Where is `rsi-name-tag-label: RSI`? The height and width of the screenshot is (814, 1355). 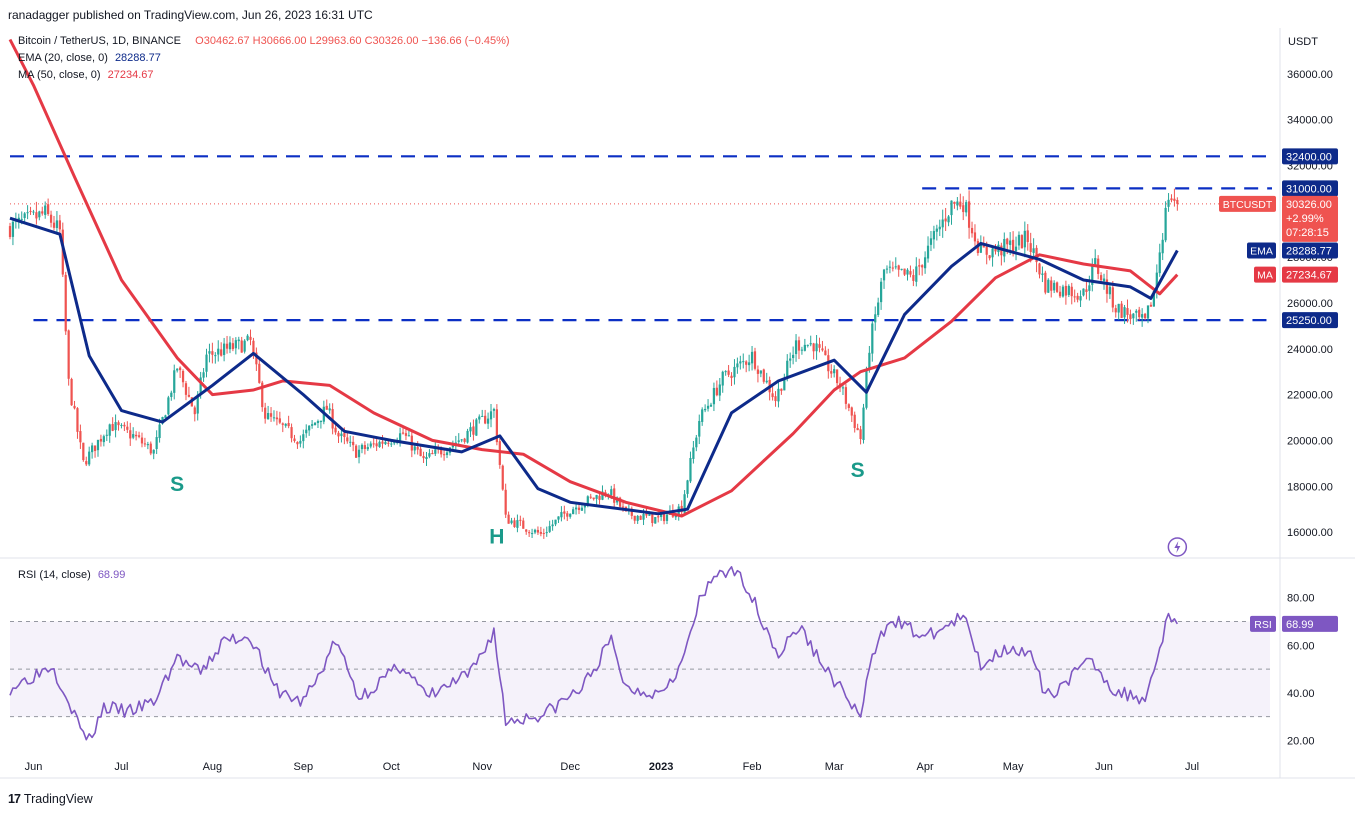 rsi-name-tag-label: RSI is located at coordinates (1263, 625).